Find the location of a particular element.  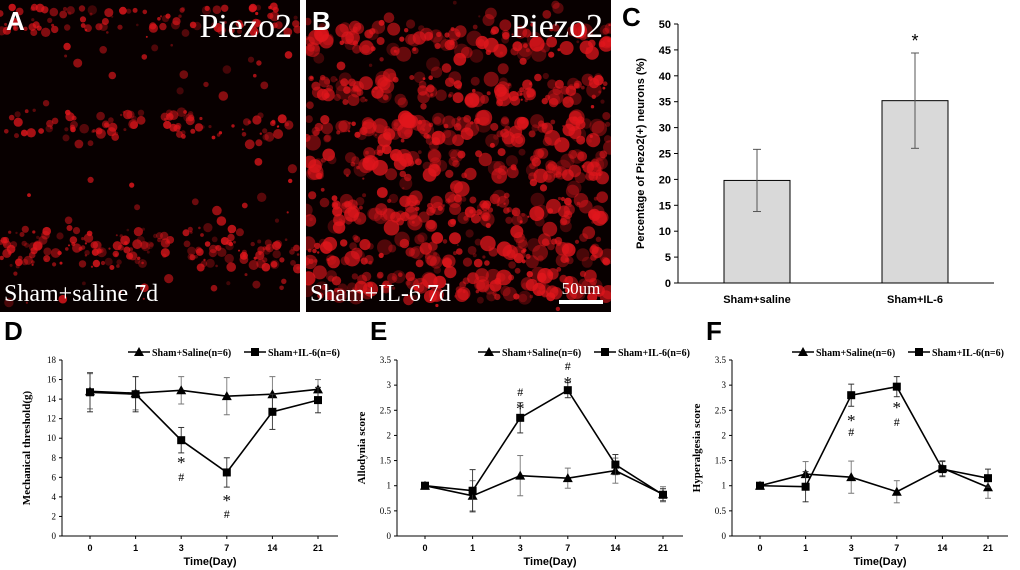

y-tick-label: 2.5 is located at coordinates (721, 410).